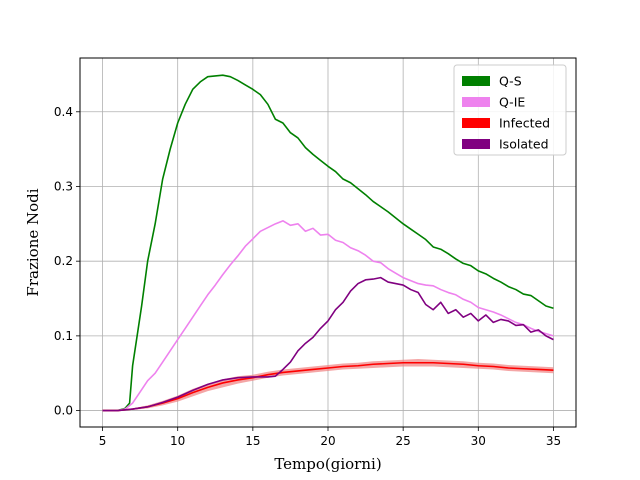 This screenshot has height=480, width=640. What do you see at coordinates (33, 242) in the screenshot?
I see `y-axis-label: Frazione Nodi` at bounding box center [33, 242].